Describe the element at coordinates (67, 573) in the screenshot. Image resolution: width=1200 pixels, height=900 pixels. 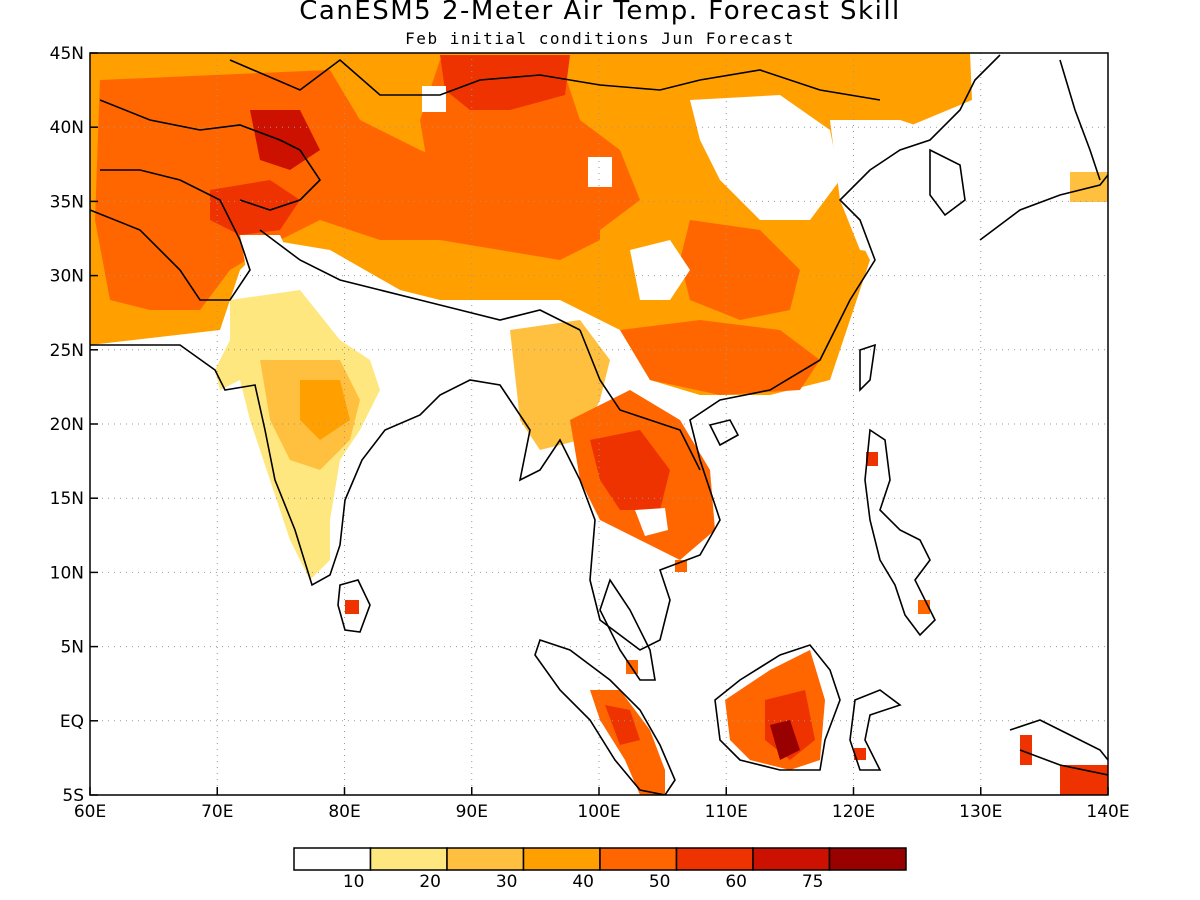
I see `y-tick-label: 10N` at that location.